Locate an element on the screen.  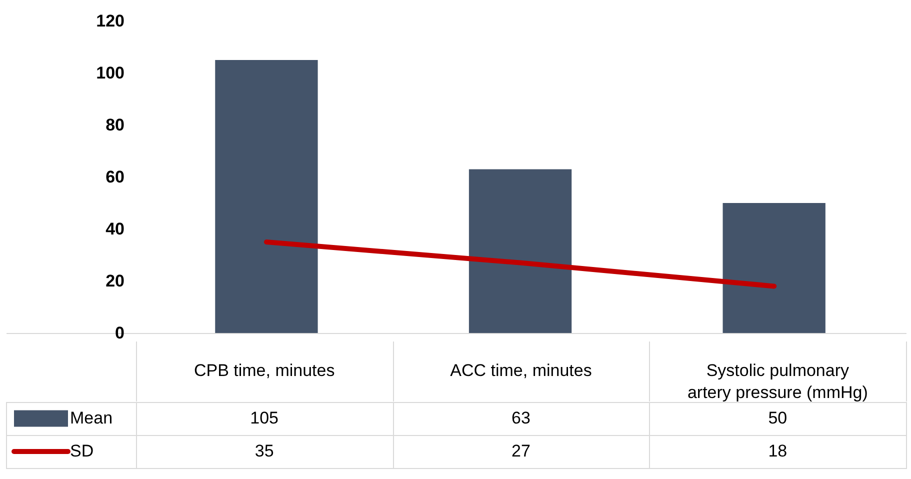
legend-label: Mean is located at coordinates (91, 418).